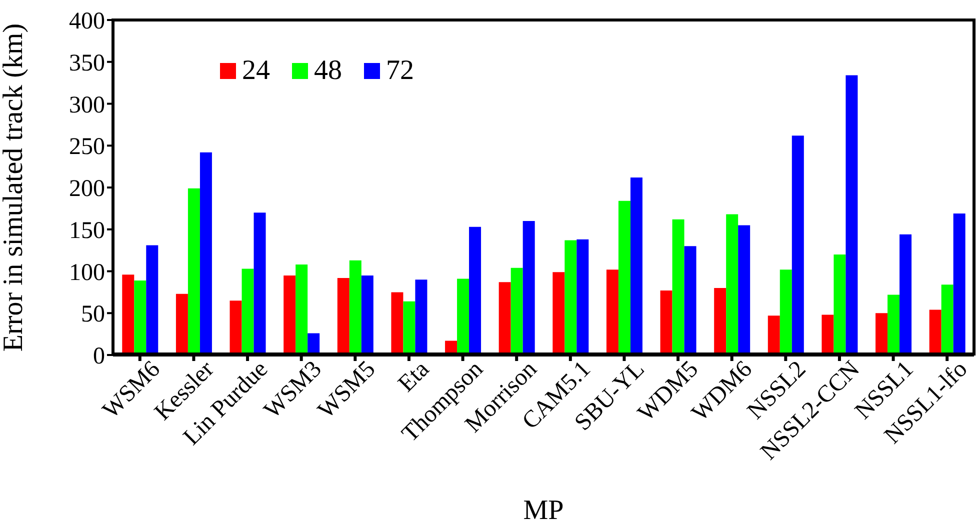  Describe the element at coordinates (87, 21) in the screenshot. I see `y-tick-label: 400` at that location.